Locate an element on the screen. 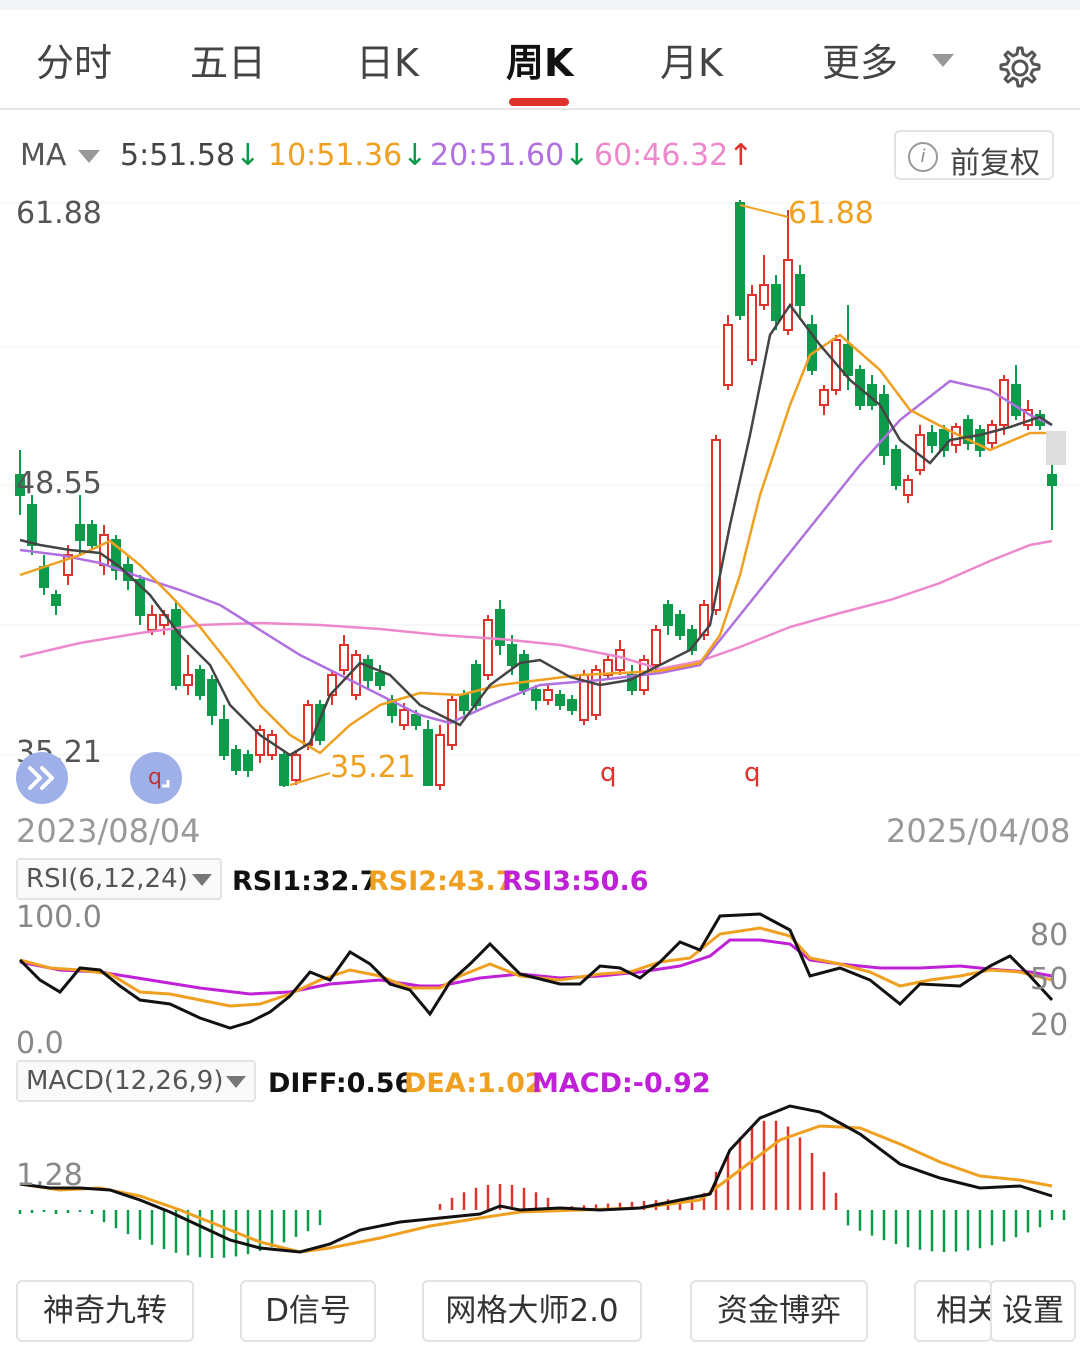 The image size is (1080, 1355). tab-weekly-k: 周K is located at coordinates (540, 63).